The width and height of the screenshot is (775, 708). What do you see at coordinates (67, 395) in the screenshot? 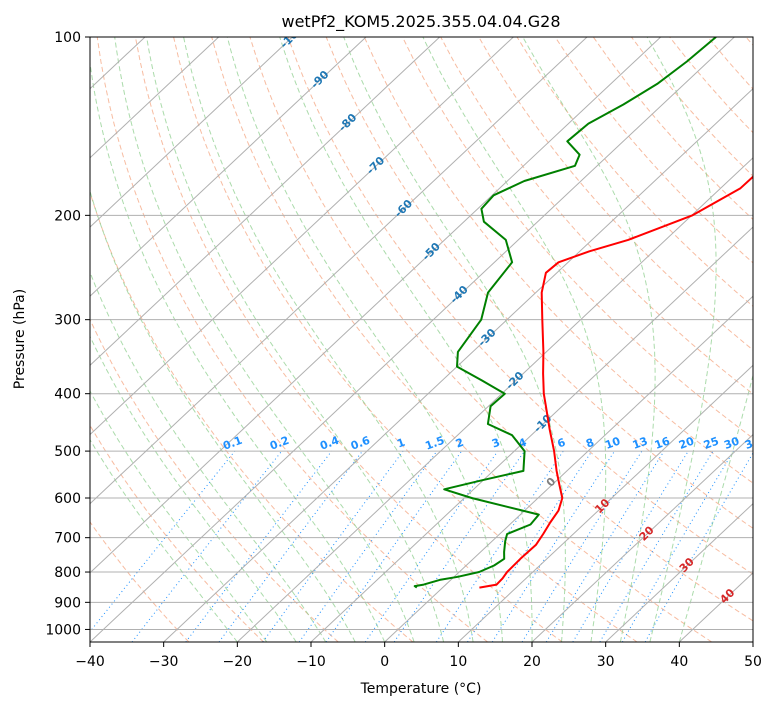
I see `y-tick-label: 400` at bounding box center [67, 395].